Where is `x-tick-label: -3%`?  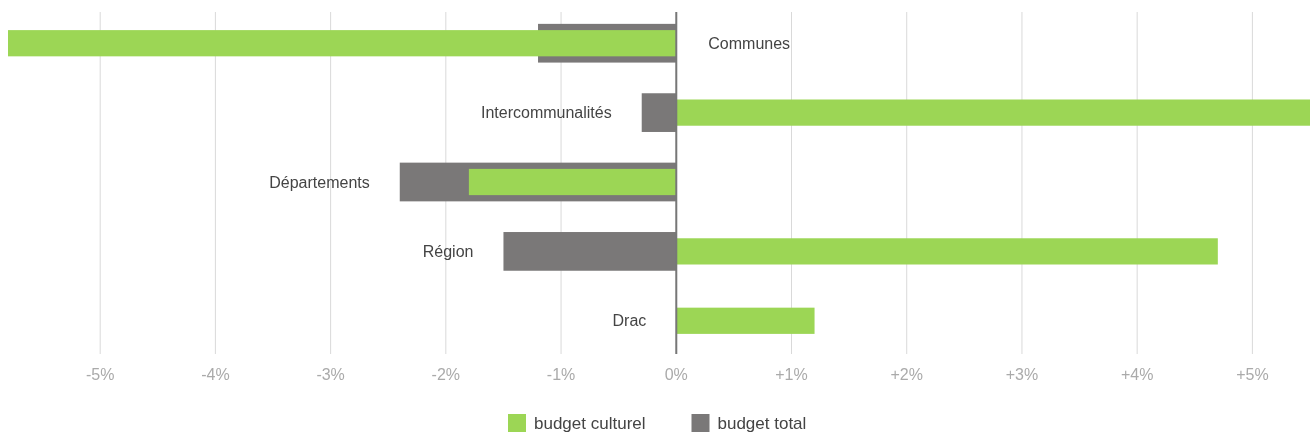
x-tick-label: -3% is located at coordinates (330, 374).